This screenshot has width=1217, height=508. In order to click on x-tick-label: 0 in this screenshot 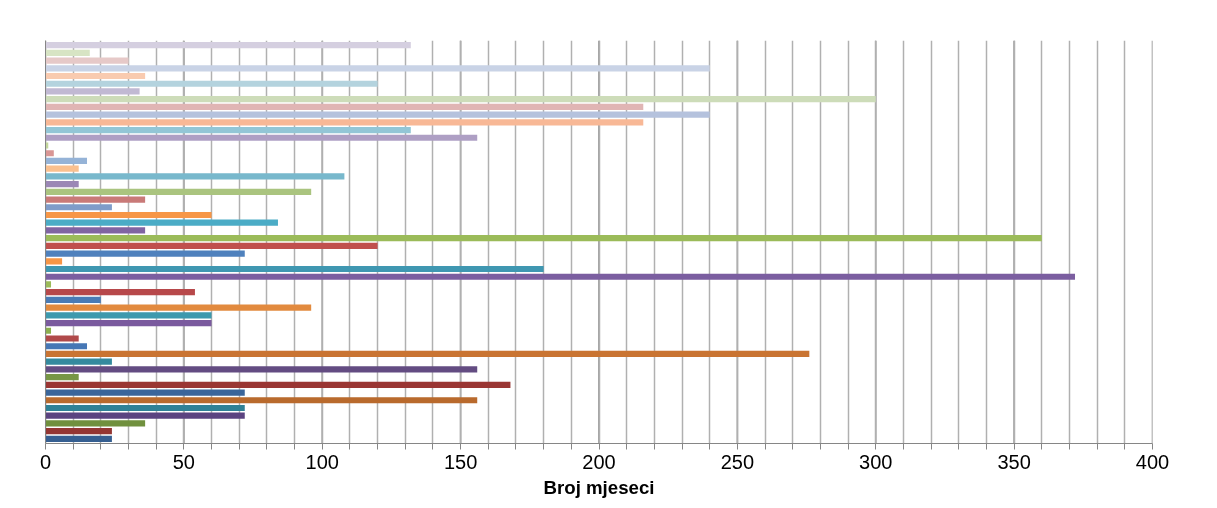, I will do `click(45, 461)`.